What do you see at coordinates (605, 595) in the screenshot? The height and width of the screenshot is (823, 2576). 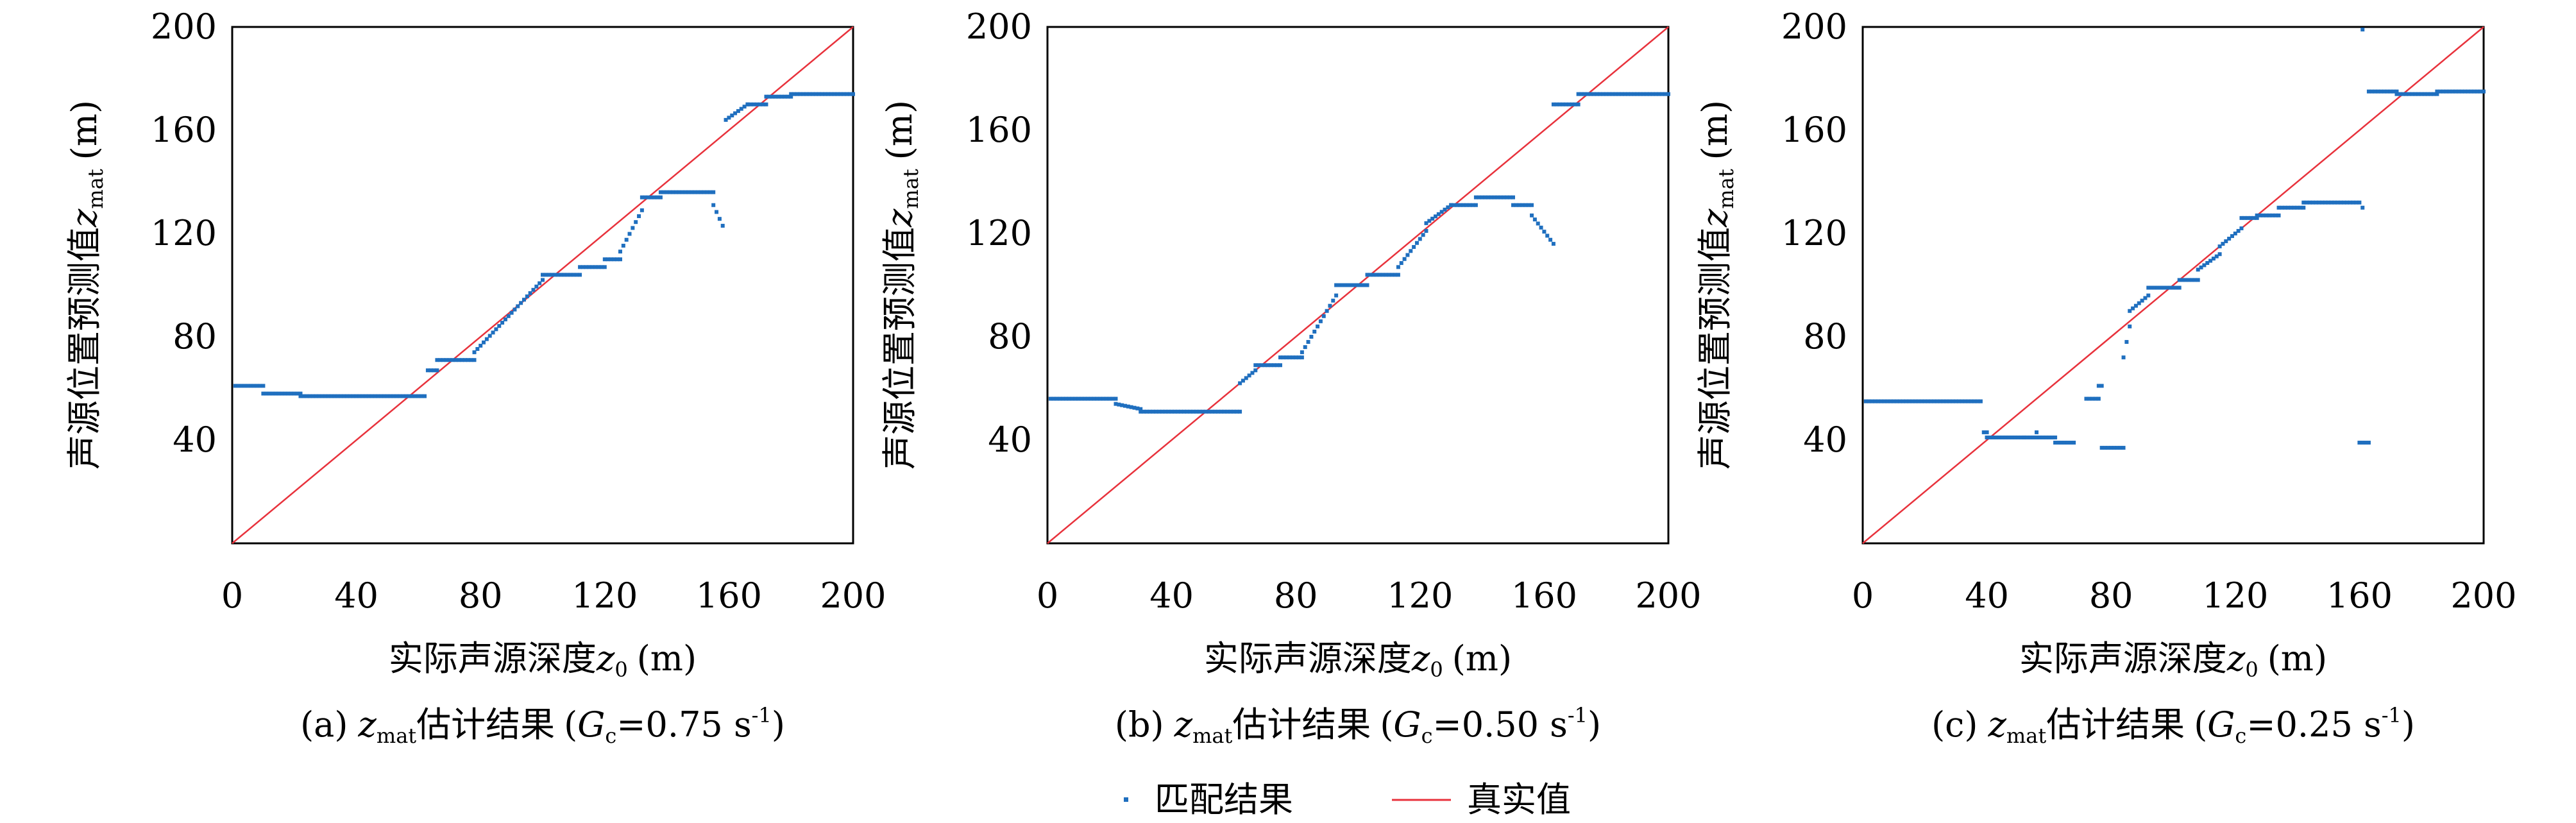 I see `x-tick-label: 120` at bounding box center [605, 595].